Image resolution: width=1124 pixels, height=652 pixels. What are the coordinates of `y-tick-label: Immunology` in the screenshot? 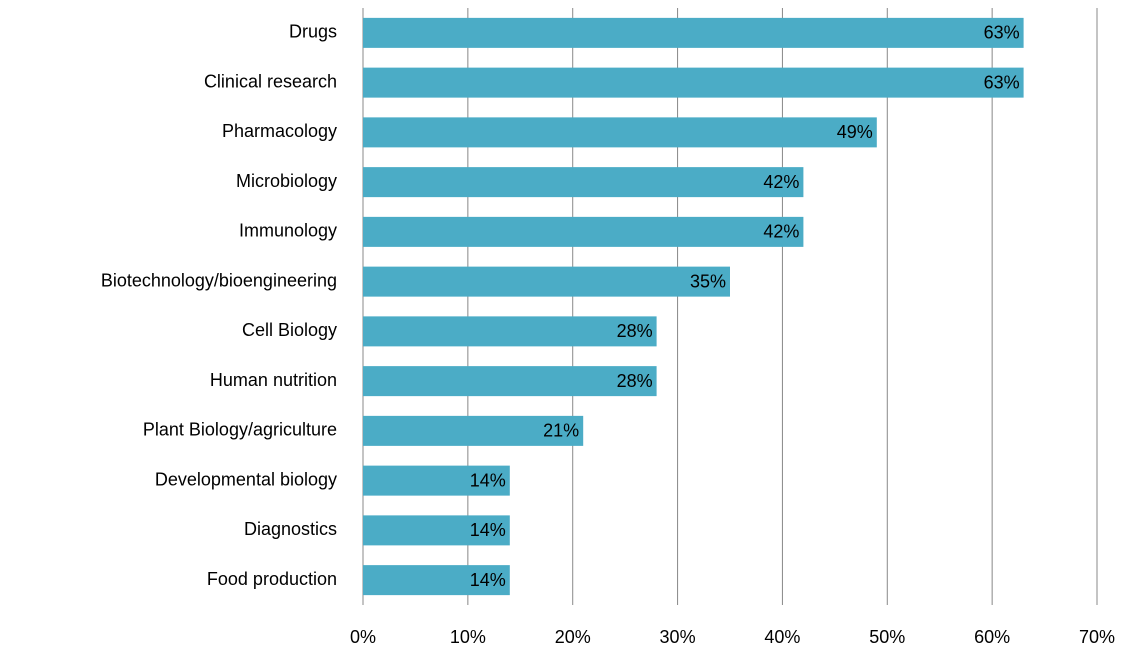 It's located at (288, 231).